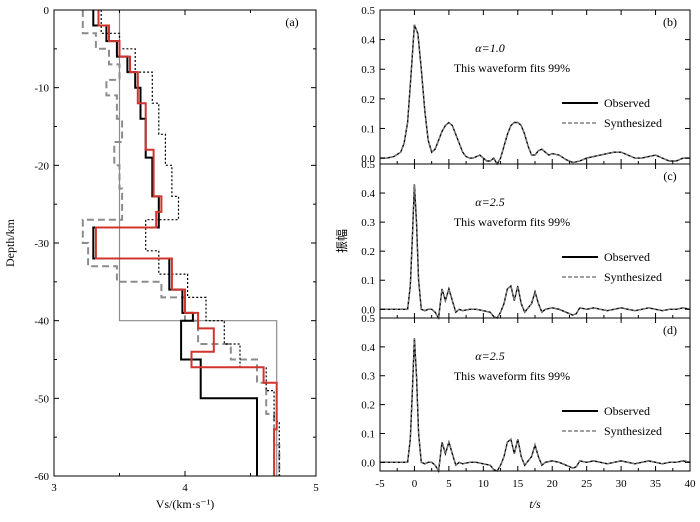 This screenshot has width=700, height=522. What do you see at coordinates (54, 488) in the screenshot?
I see `x-tick-label: 3` at bounding box center [54, 488].